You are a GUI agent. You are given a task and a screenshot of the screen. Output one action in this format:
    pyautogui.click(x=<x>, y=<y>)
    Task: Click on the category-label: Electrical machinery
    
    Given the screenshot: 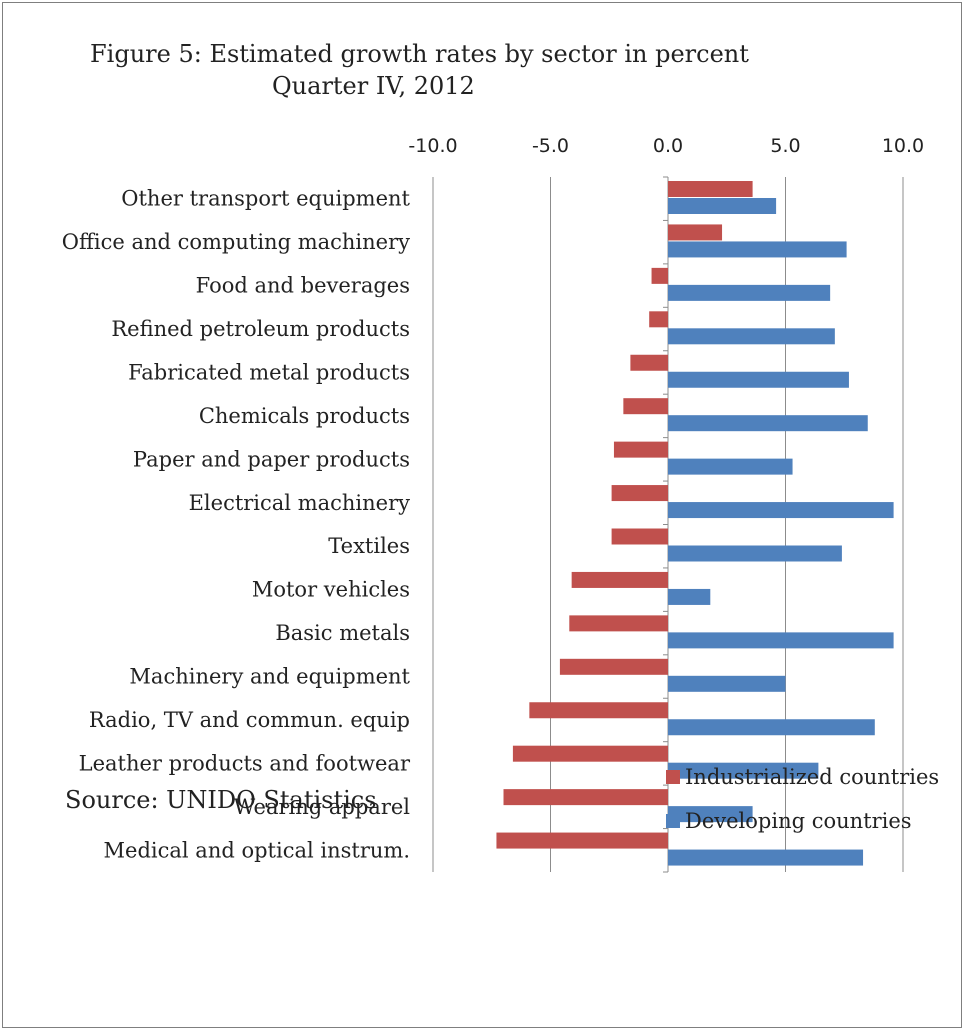 What is the action you would take?
    pyautogui.click(x=300, y=503)
    